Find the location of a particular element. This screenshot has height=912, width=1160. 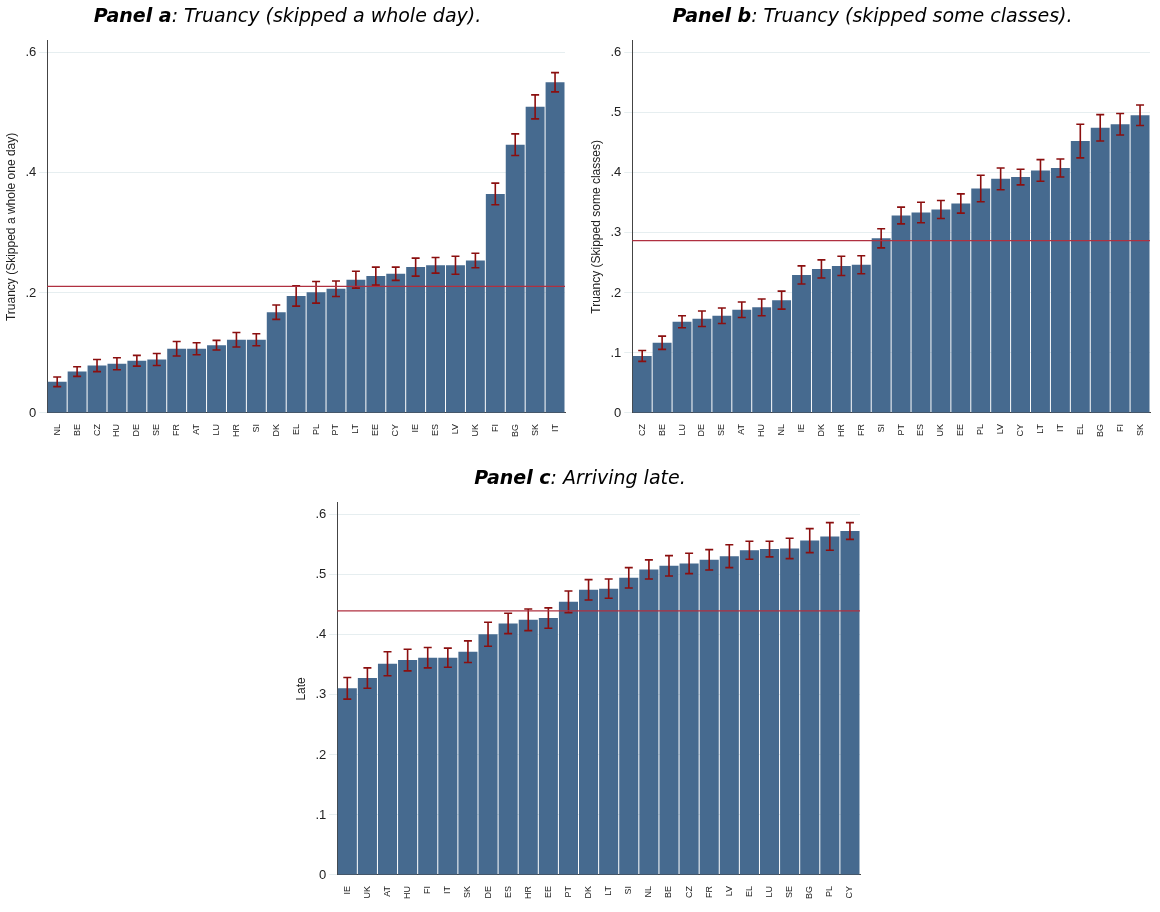

y-axis-title: Late is located at coordinates (300, 688).